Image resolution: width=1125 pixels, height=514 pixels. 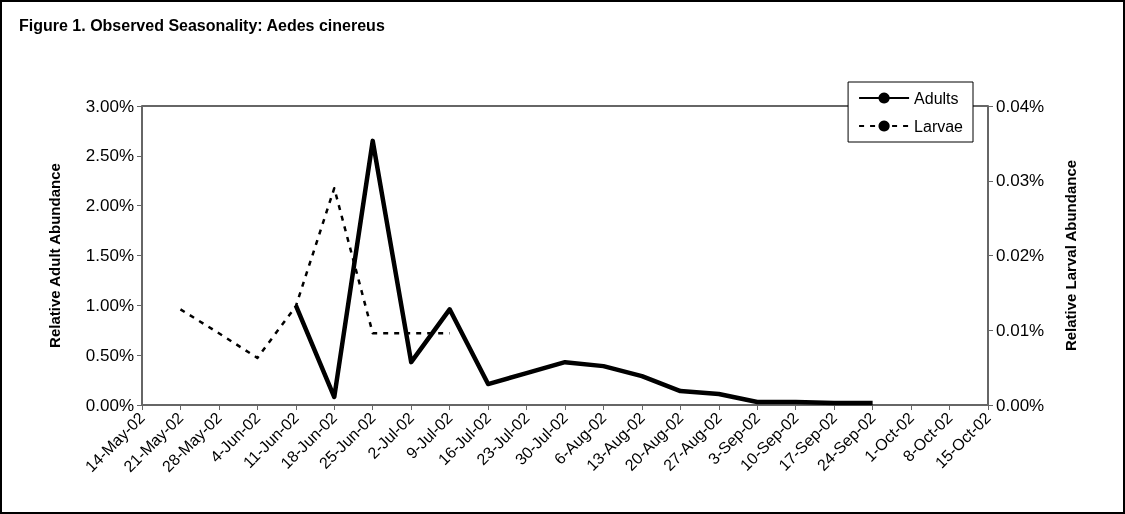 I want to click on y2-tick-label: 0.03%, so click(x=1020, y=181).